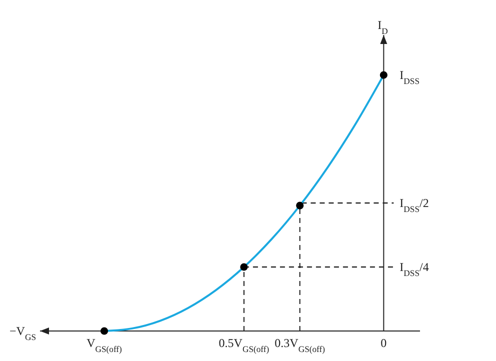  What do you see at coordinates (410, 77) in the screenshot?
I see `annotation: I$_{DSS}$` at bounding box center [410, 77].